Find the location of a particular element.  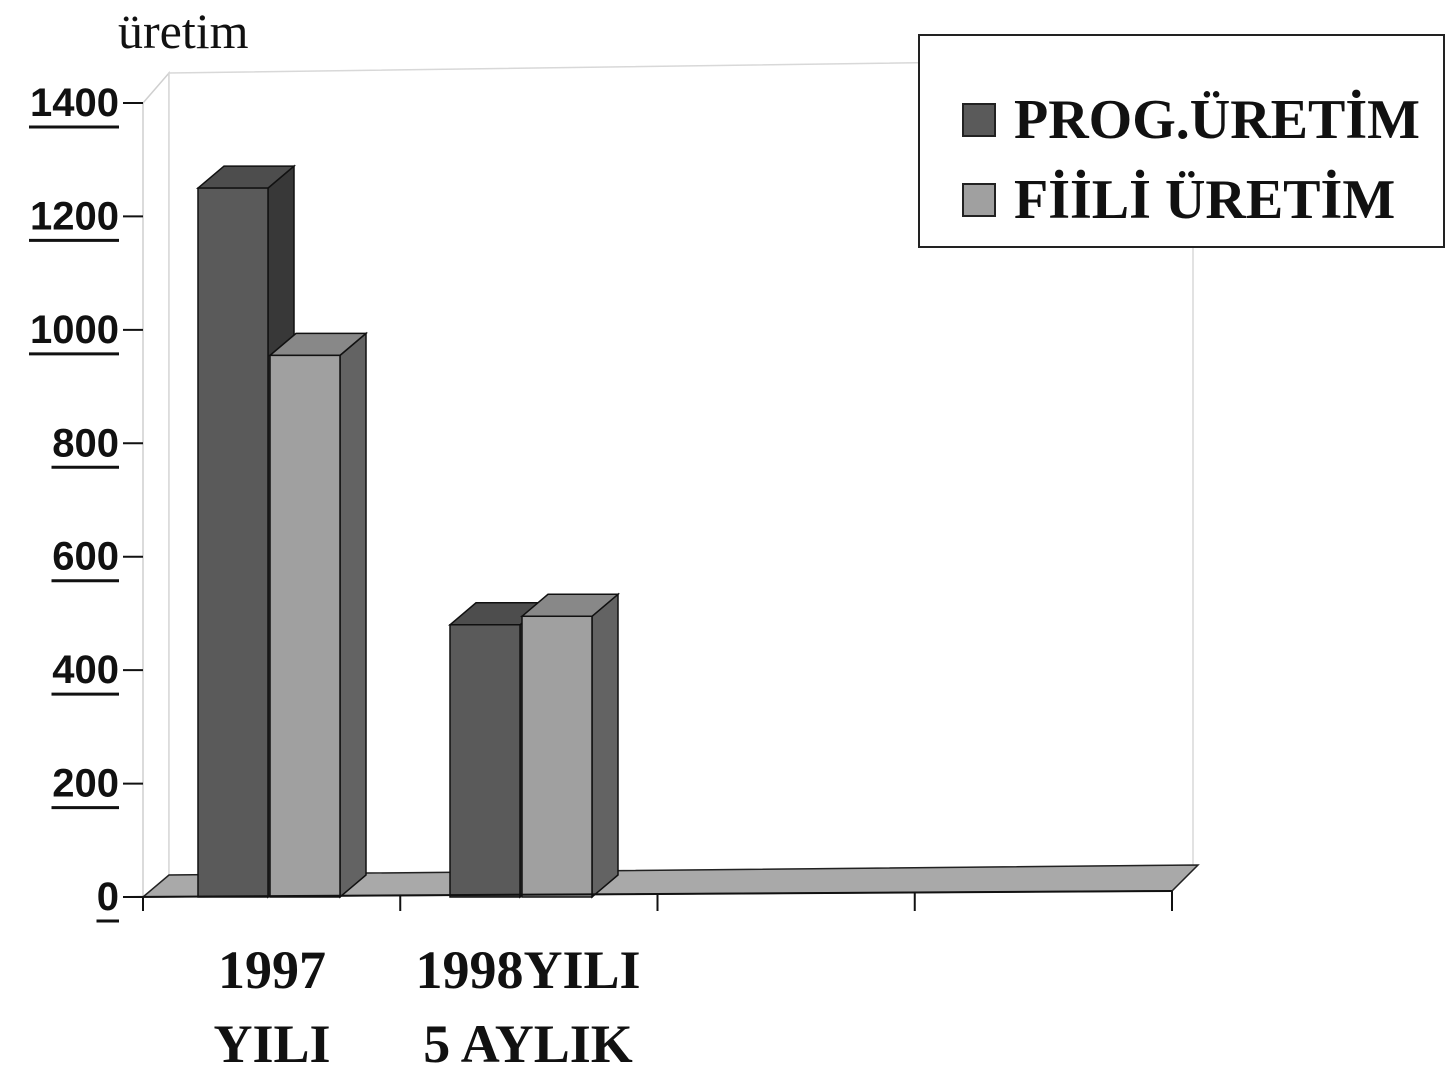

y-tick-label-400: 400 is located at coordinates (85, 670).